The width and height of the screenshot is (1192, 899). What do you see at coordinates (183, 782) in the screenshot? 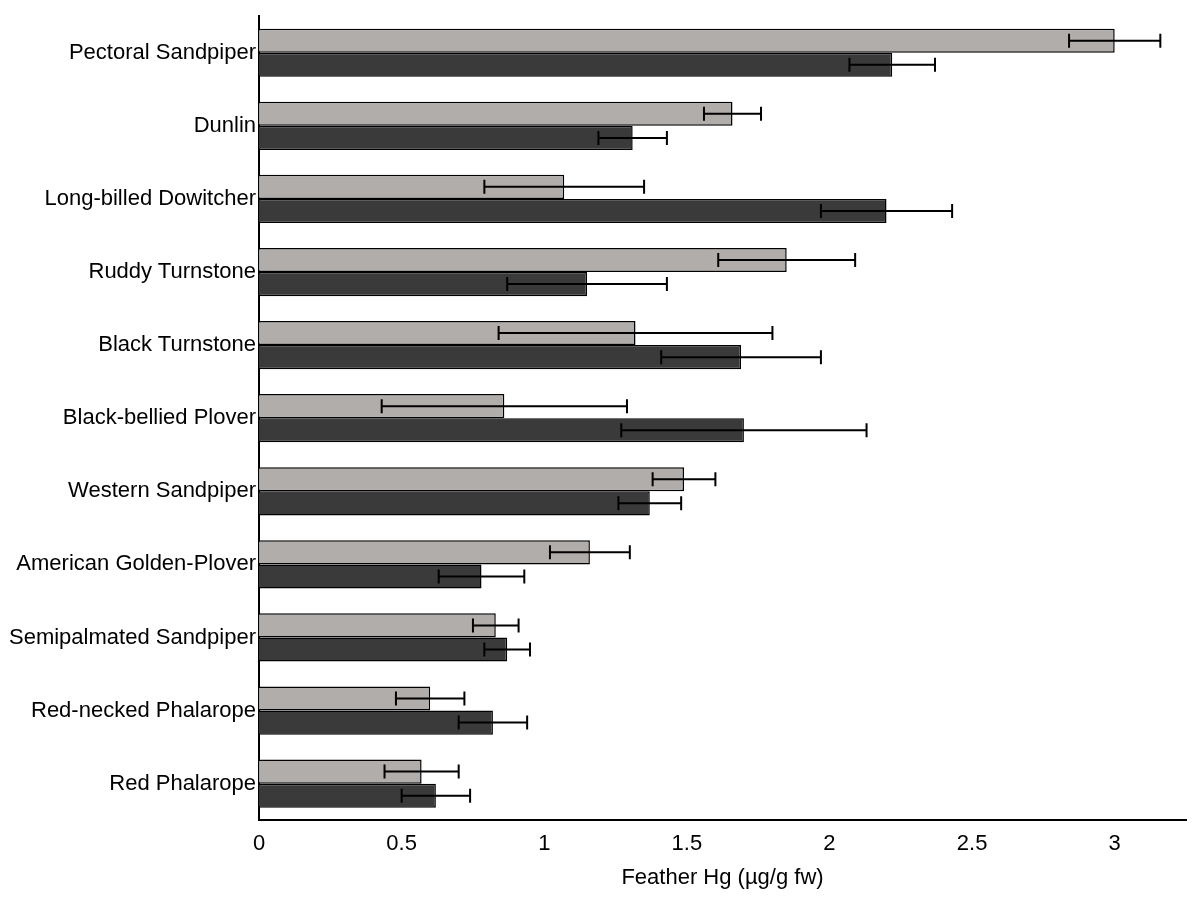
I see `y-tick-label: Red Phalarope` at bounding box center [183, 782].